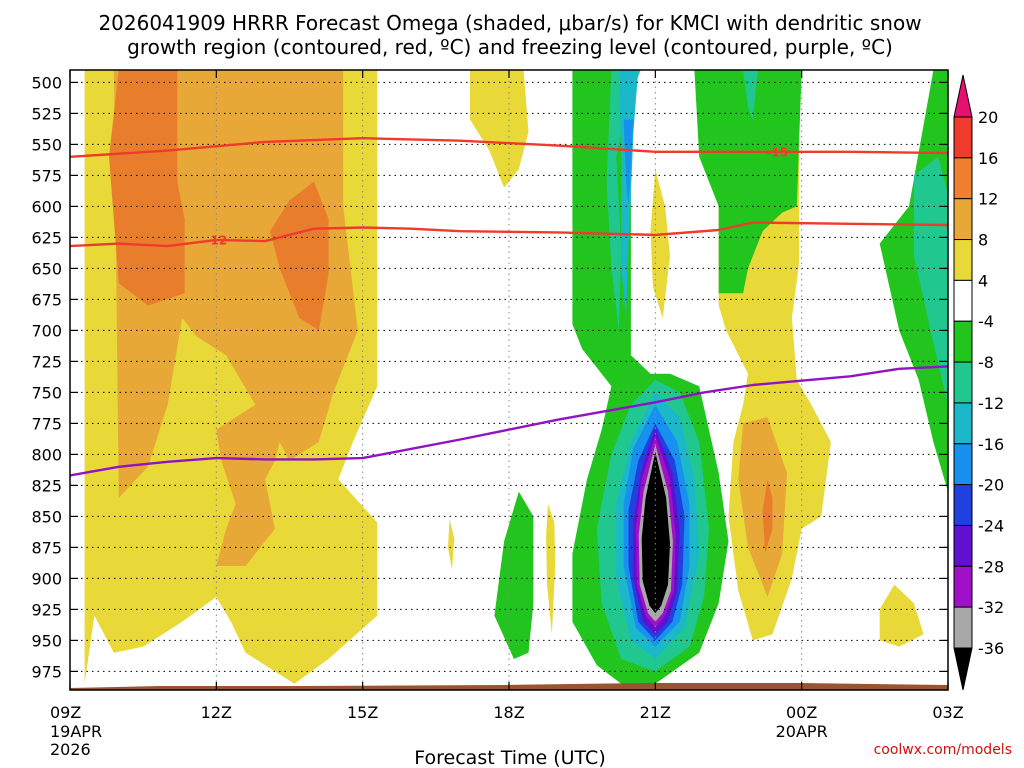 The image size is (1024, 768). I want to click on colorbar-label: 20, so click(988, 117).